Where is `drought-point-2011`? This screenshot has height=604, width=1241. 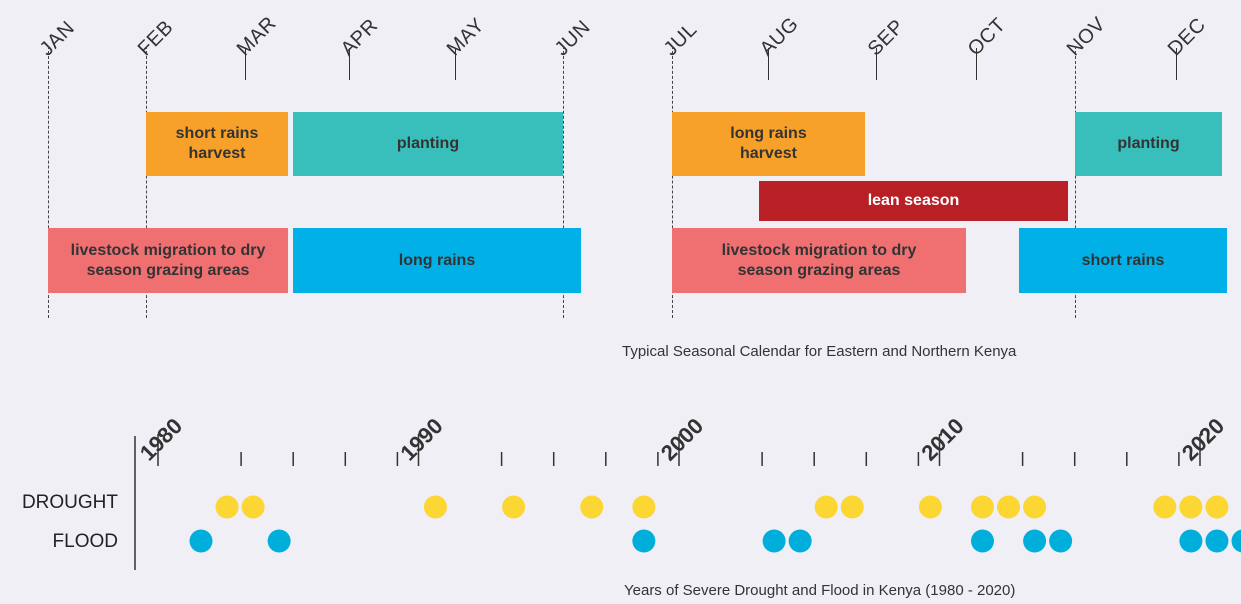 drought-point-2011 is located at coordinates (1009, 507).